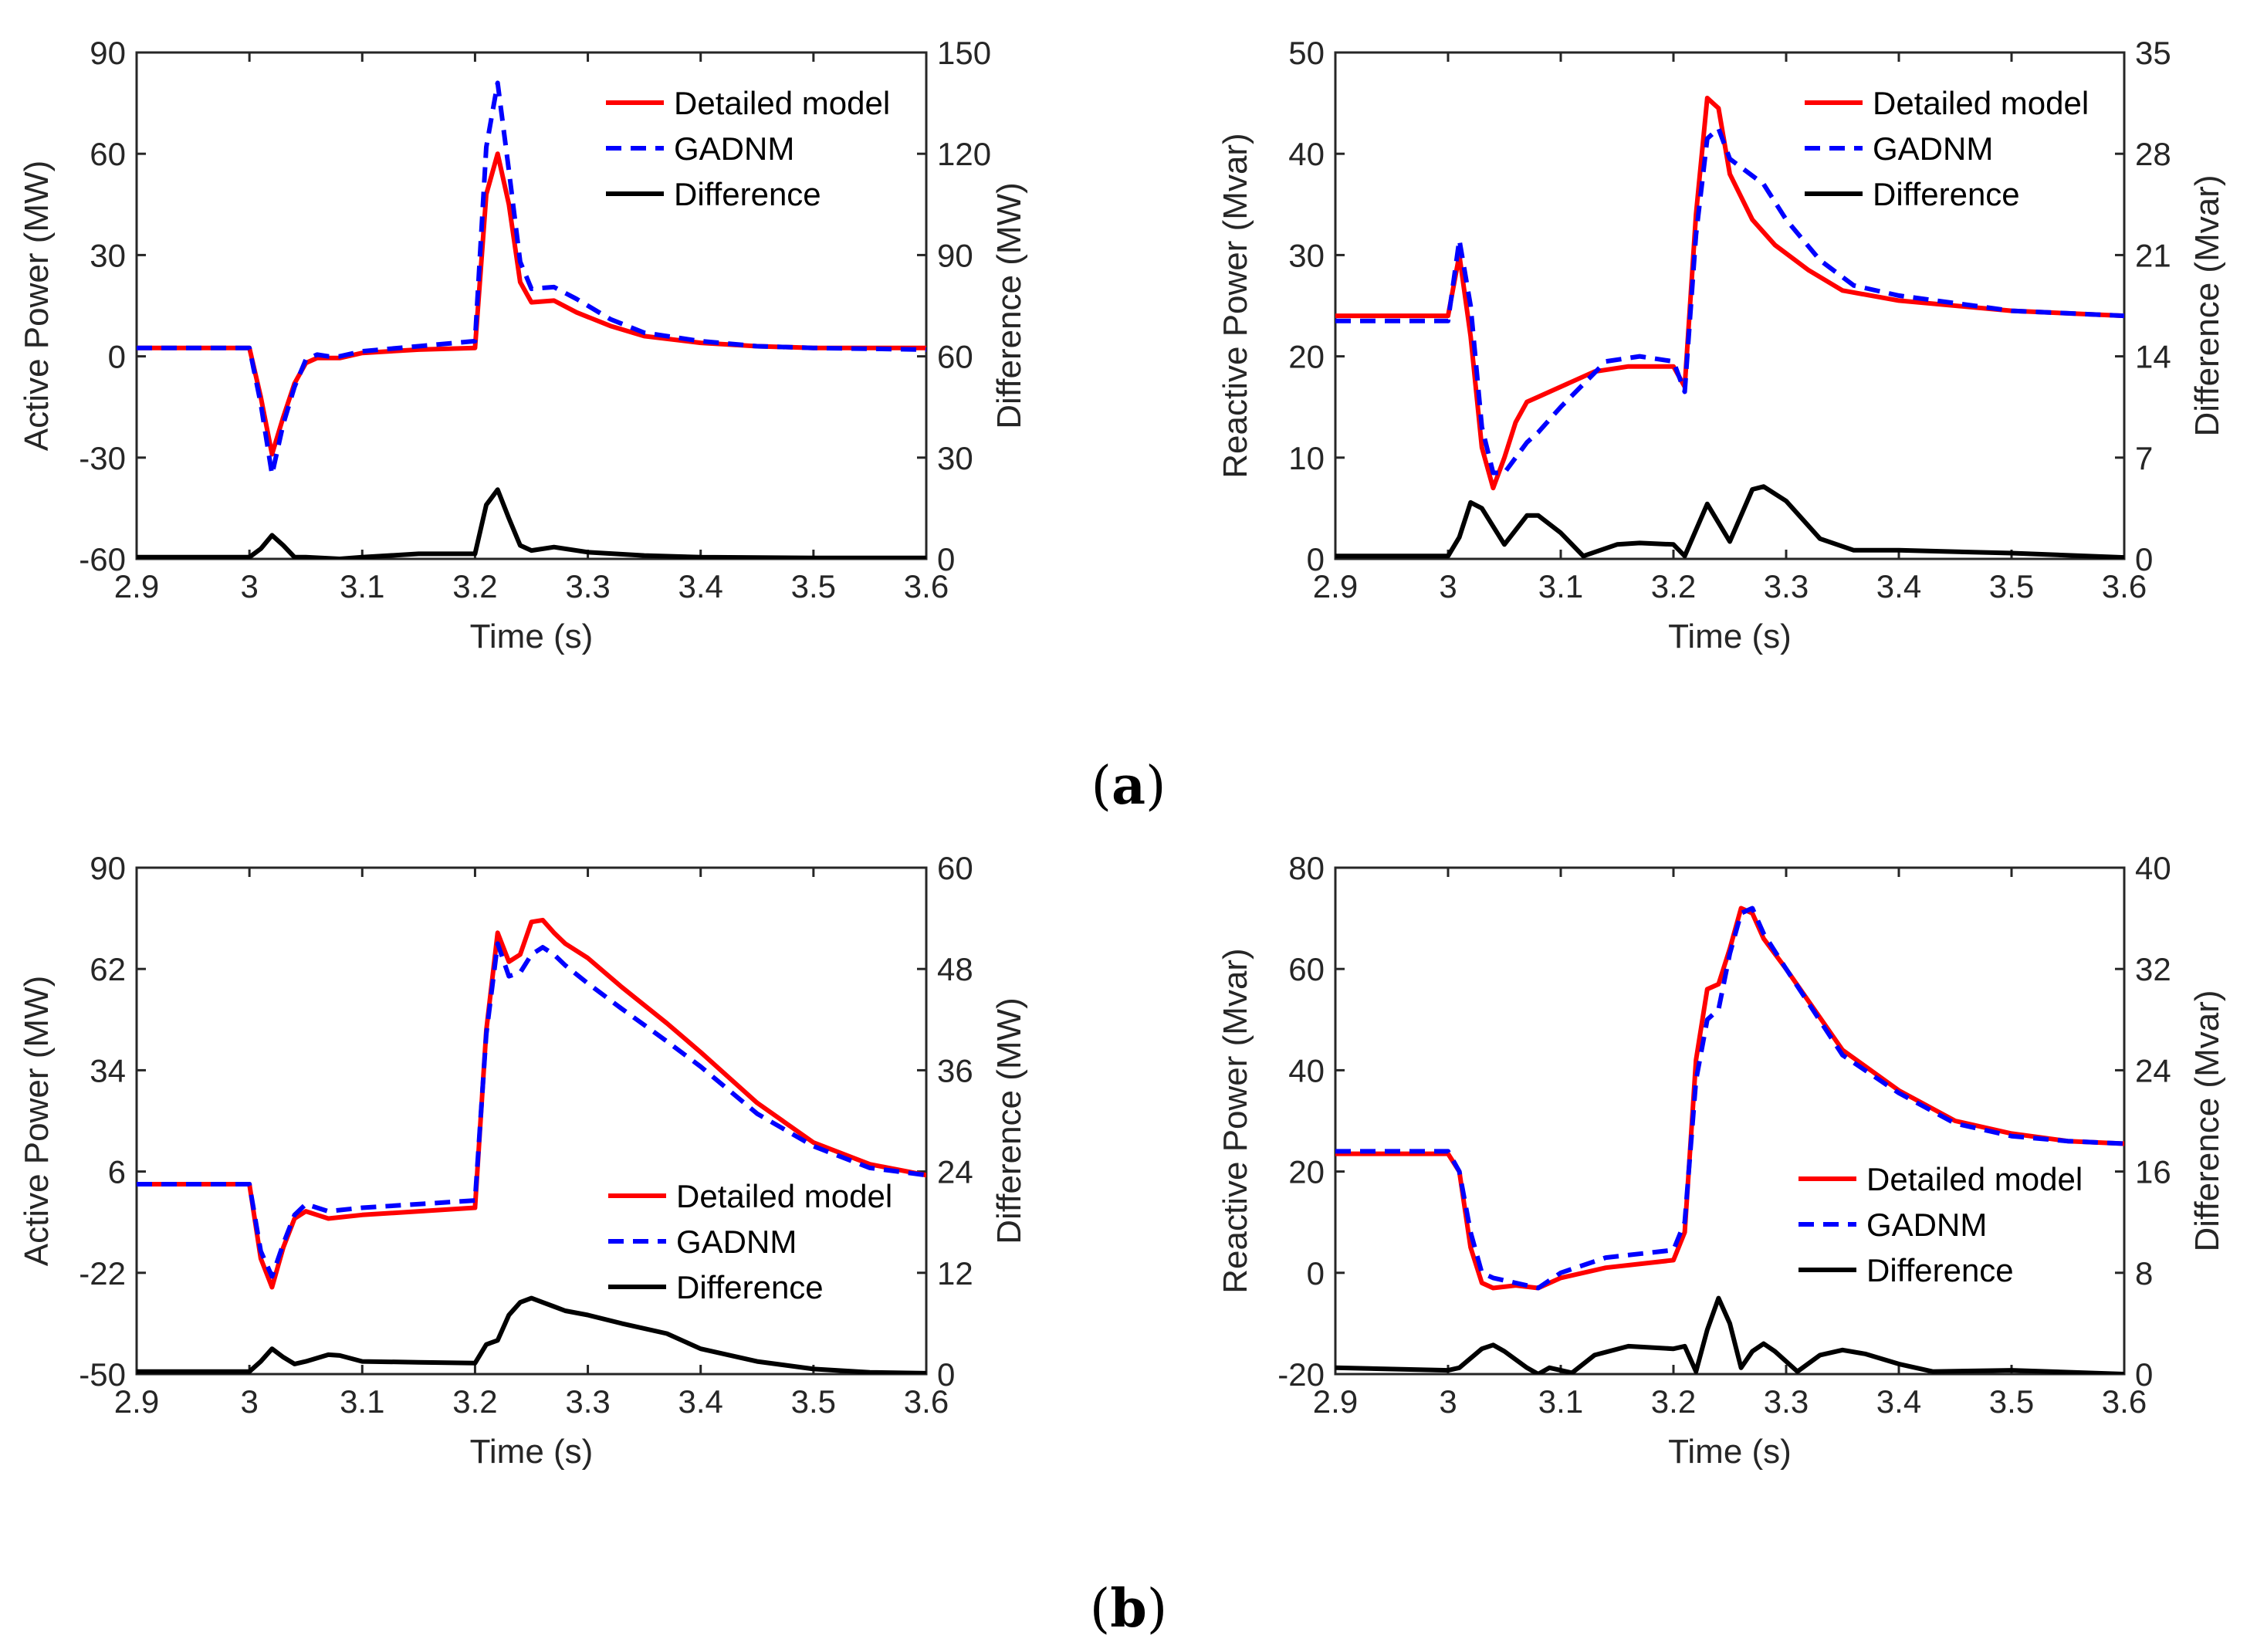 This screenshot has height=1652, width=2257. Describe the element at coordinates (955, 1070) in the screenshot. I see `y2-tick-label: 36` at that location.